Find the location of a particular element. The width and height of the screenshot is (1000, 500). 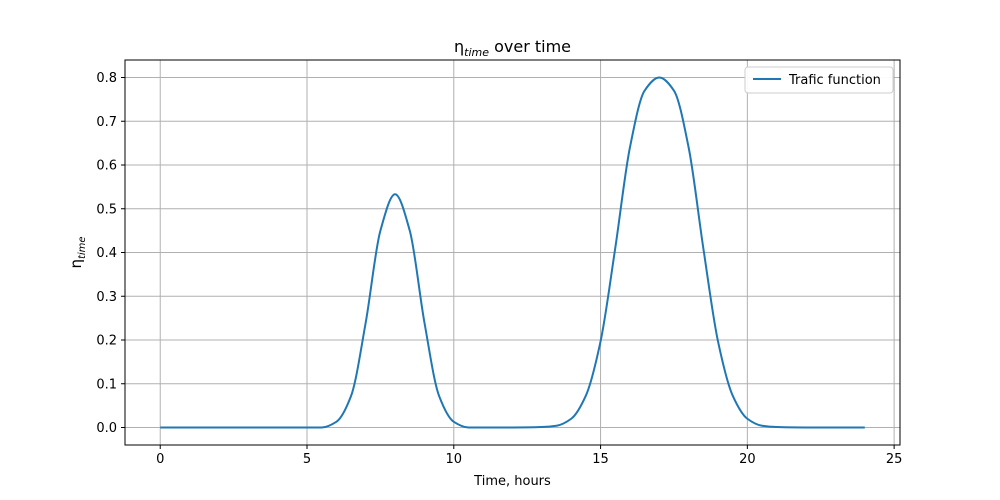

x-tick-label: 0 is located at coordinates (160, 459).